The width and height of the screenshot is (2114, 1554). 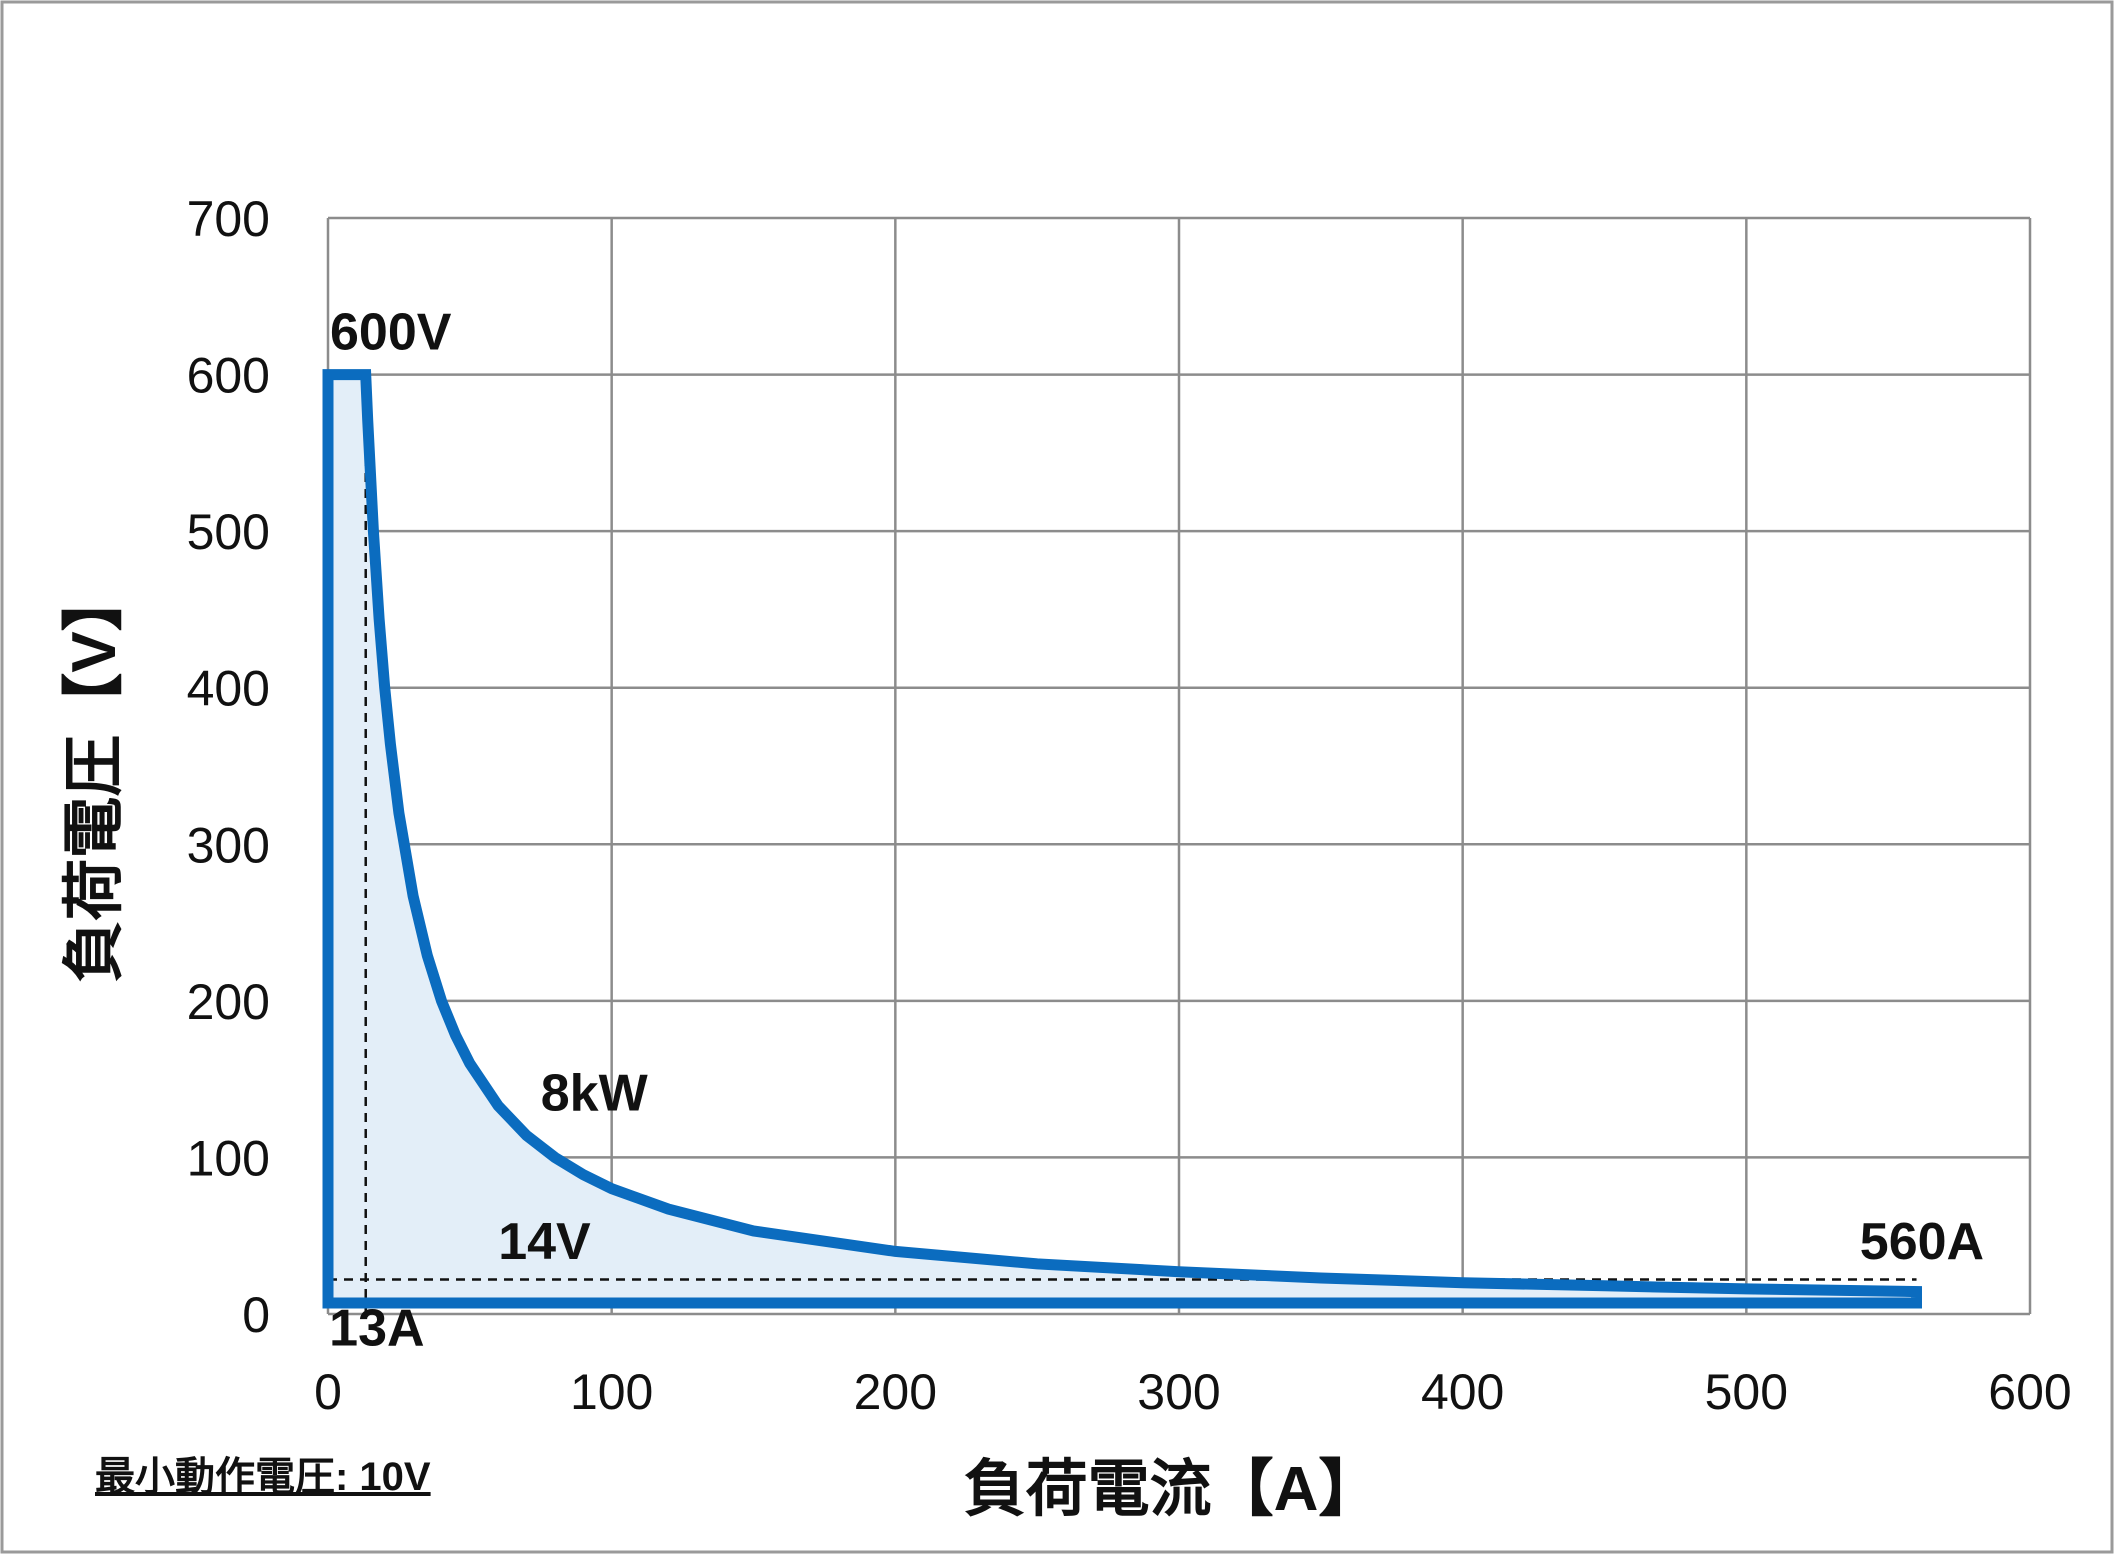 What do you see at coordinates (263, 1477) in the screenshot?
I see `minimum-voltage-note: 最小動作電圧: 10V` at bounding box center [263, 1477].